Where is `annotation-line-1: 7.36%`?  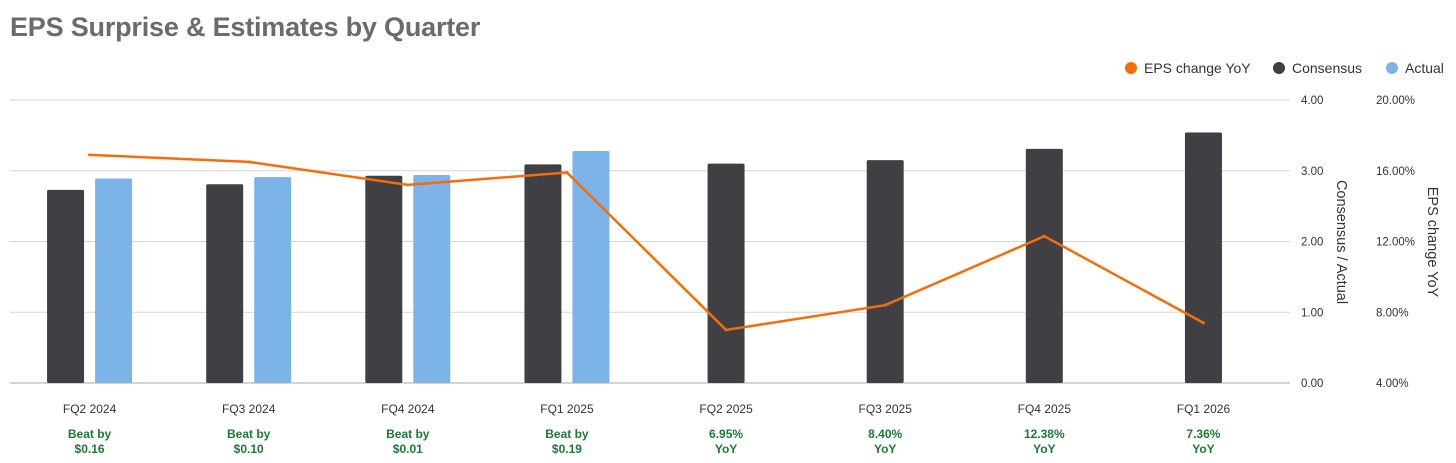 annotation-line-1: 7.36% is located at coordinates (1203, 434).